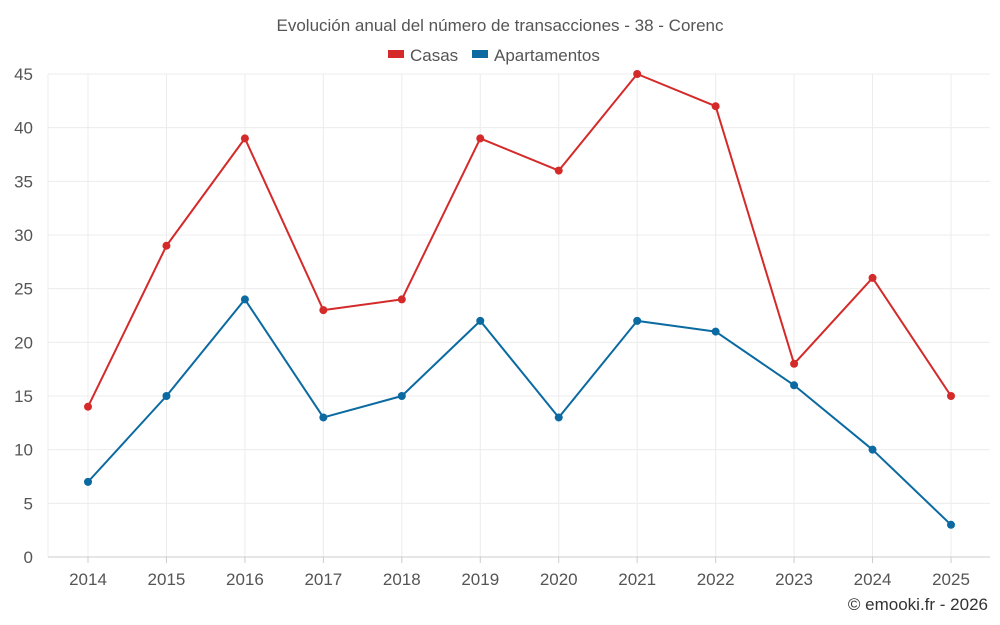 This screenshot has height=625, width=1000. I want to click on y-tick-label: 30, so click(23, 235).